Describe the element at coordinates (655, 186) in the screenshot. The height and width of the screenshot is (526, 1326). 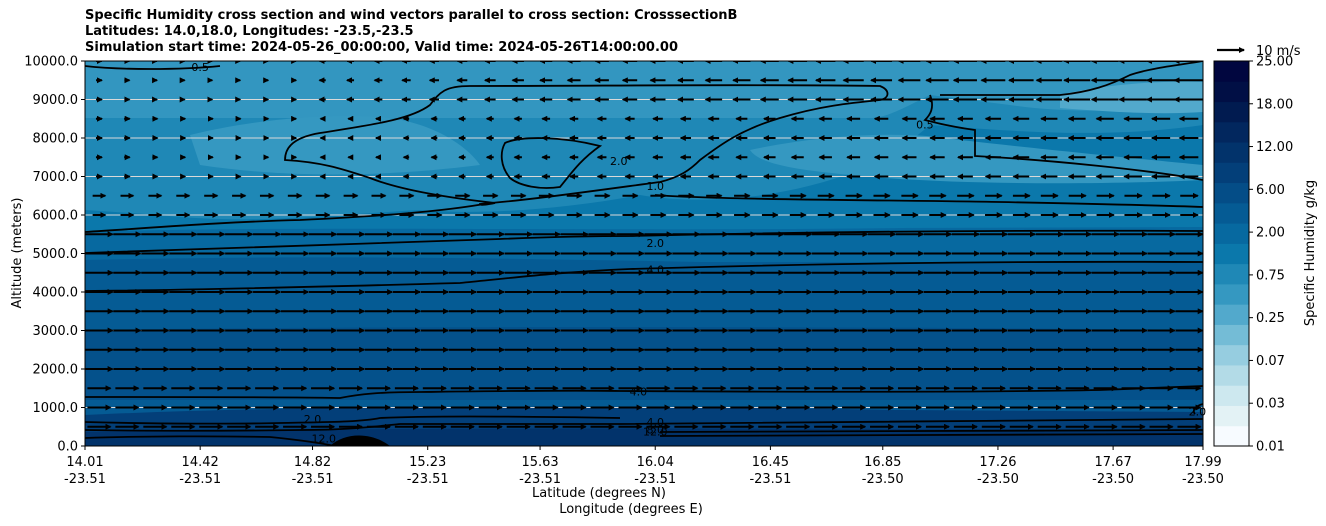
I see `contour-label: 1.0` at that location.